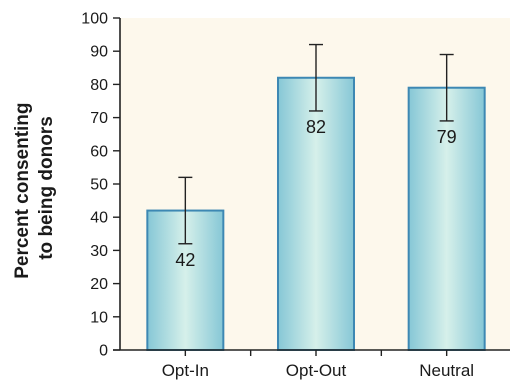 The width and height of the screenshot is (510, 387). What do you see at coordinates (94, 19) in the screenshot?
I see `y-tick-label: 100` at bounding box center [94, 19].